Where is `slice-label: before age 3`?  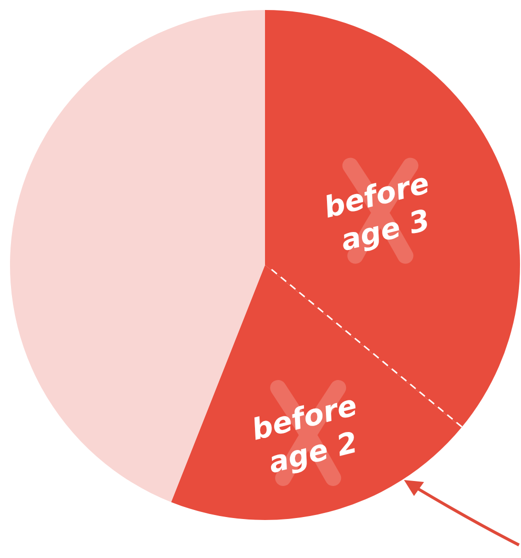 slice-label: before age 3 is located at coordinates (377, 212).